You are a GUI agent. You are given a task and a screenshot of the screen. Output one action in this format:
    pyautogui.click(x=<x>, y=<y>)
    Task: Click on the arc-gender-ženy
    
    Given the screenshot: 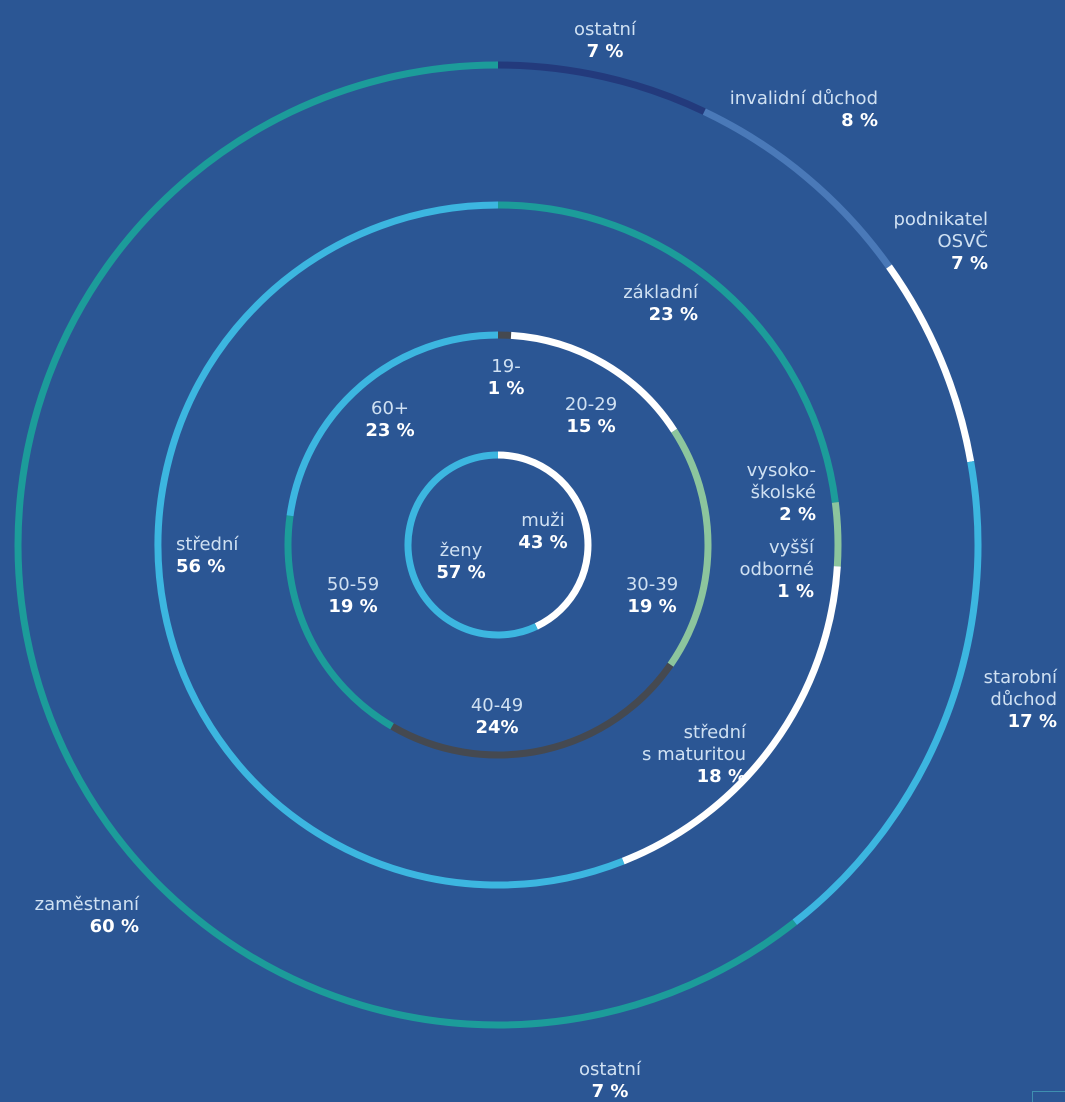 What is the action you would take?
    pyautogui.click(x=471, y=545)
    